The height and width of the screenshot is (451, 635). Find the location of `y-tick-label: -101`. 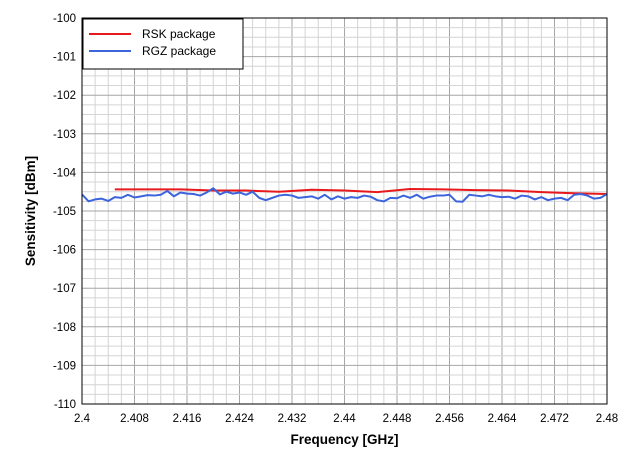

y-tick-label: -101 is located at coordinates (64, 58).